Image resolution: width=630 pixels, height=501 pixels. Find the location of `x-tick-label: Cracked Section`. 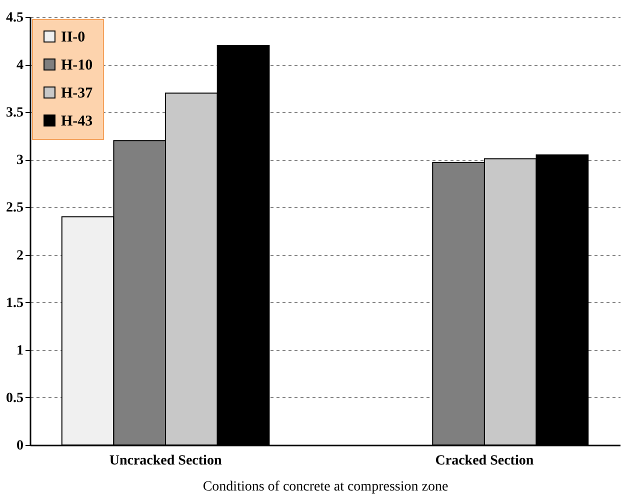

x-tick-label: Cracked Section is located at coordinates (484, 461).